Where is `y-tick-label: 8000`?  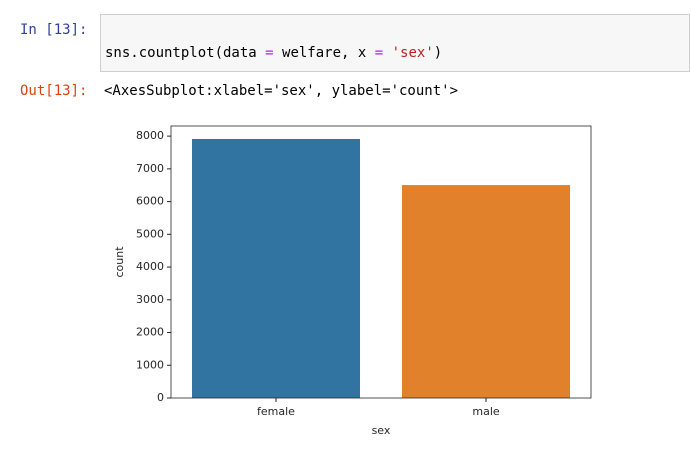 y-tick-label: 8000 is located at coordinates (150, 135).